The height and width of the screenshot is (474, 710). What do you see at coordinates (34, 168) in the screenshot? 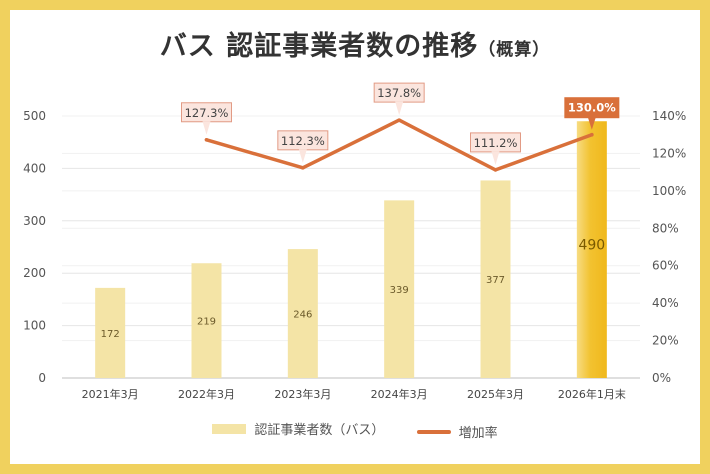
I see `y-left-tick-label: 400` at bounding box center [34, 168].